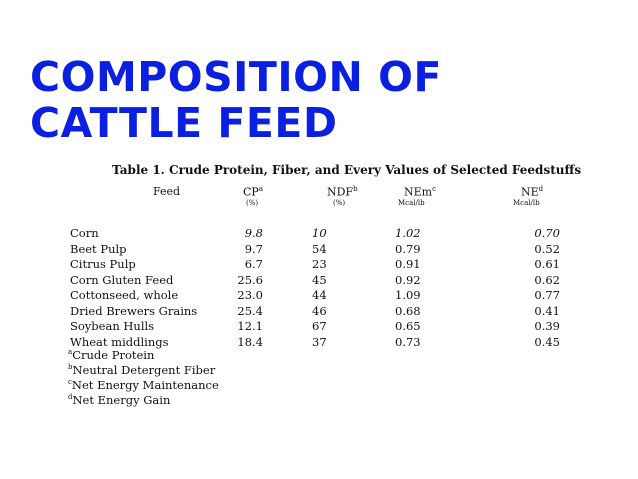  What do you see at coordinates (98, 248) in the screenshot?
I see `feed-cell: Beet Pulp` at bounding box center [98, 248].